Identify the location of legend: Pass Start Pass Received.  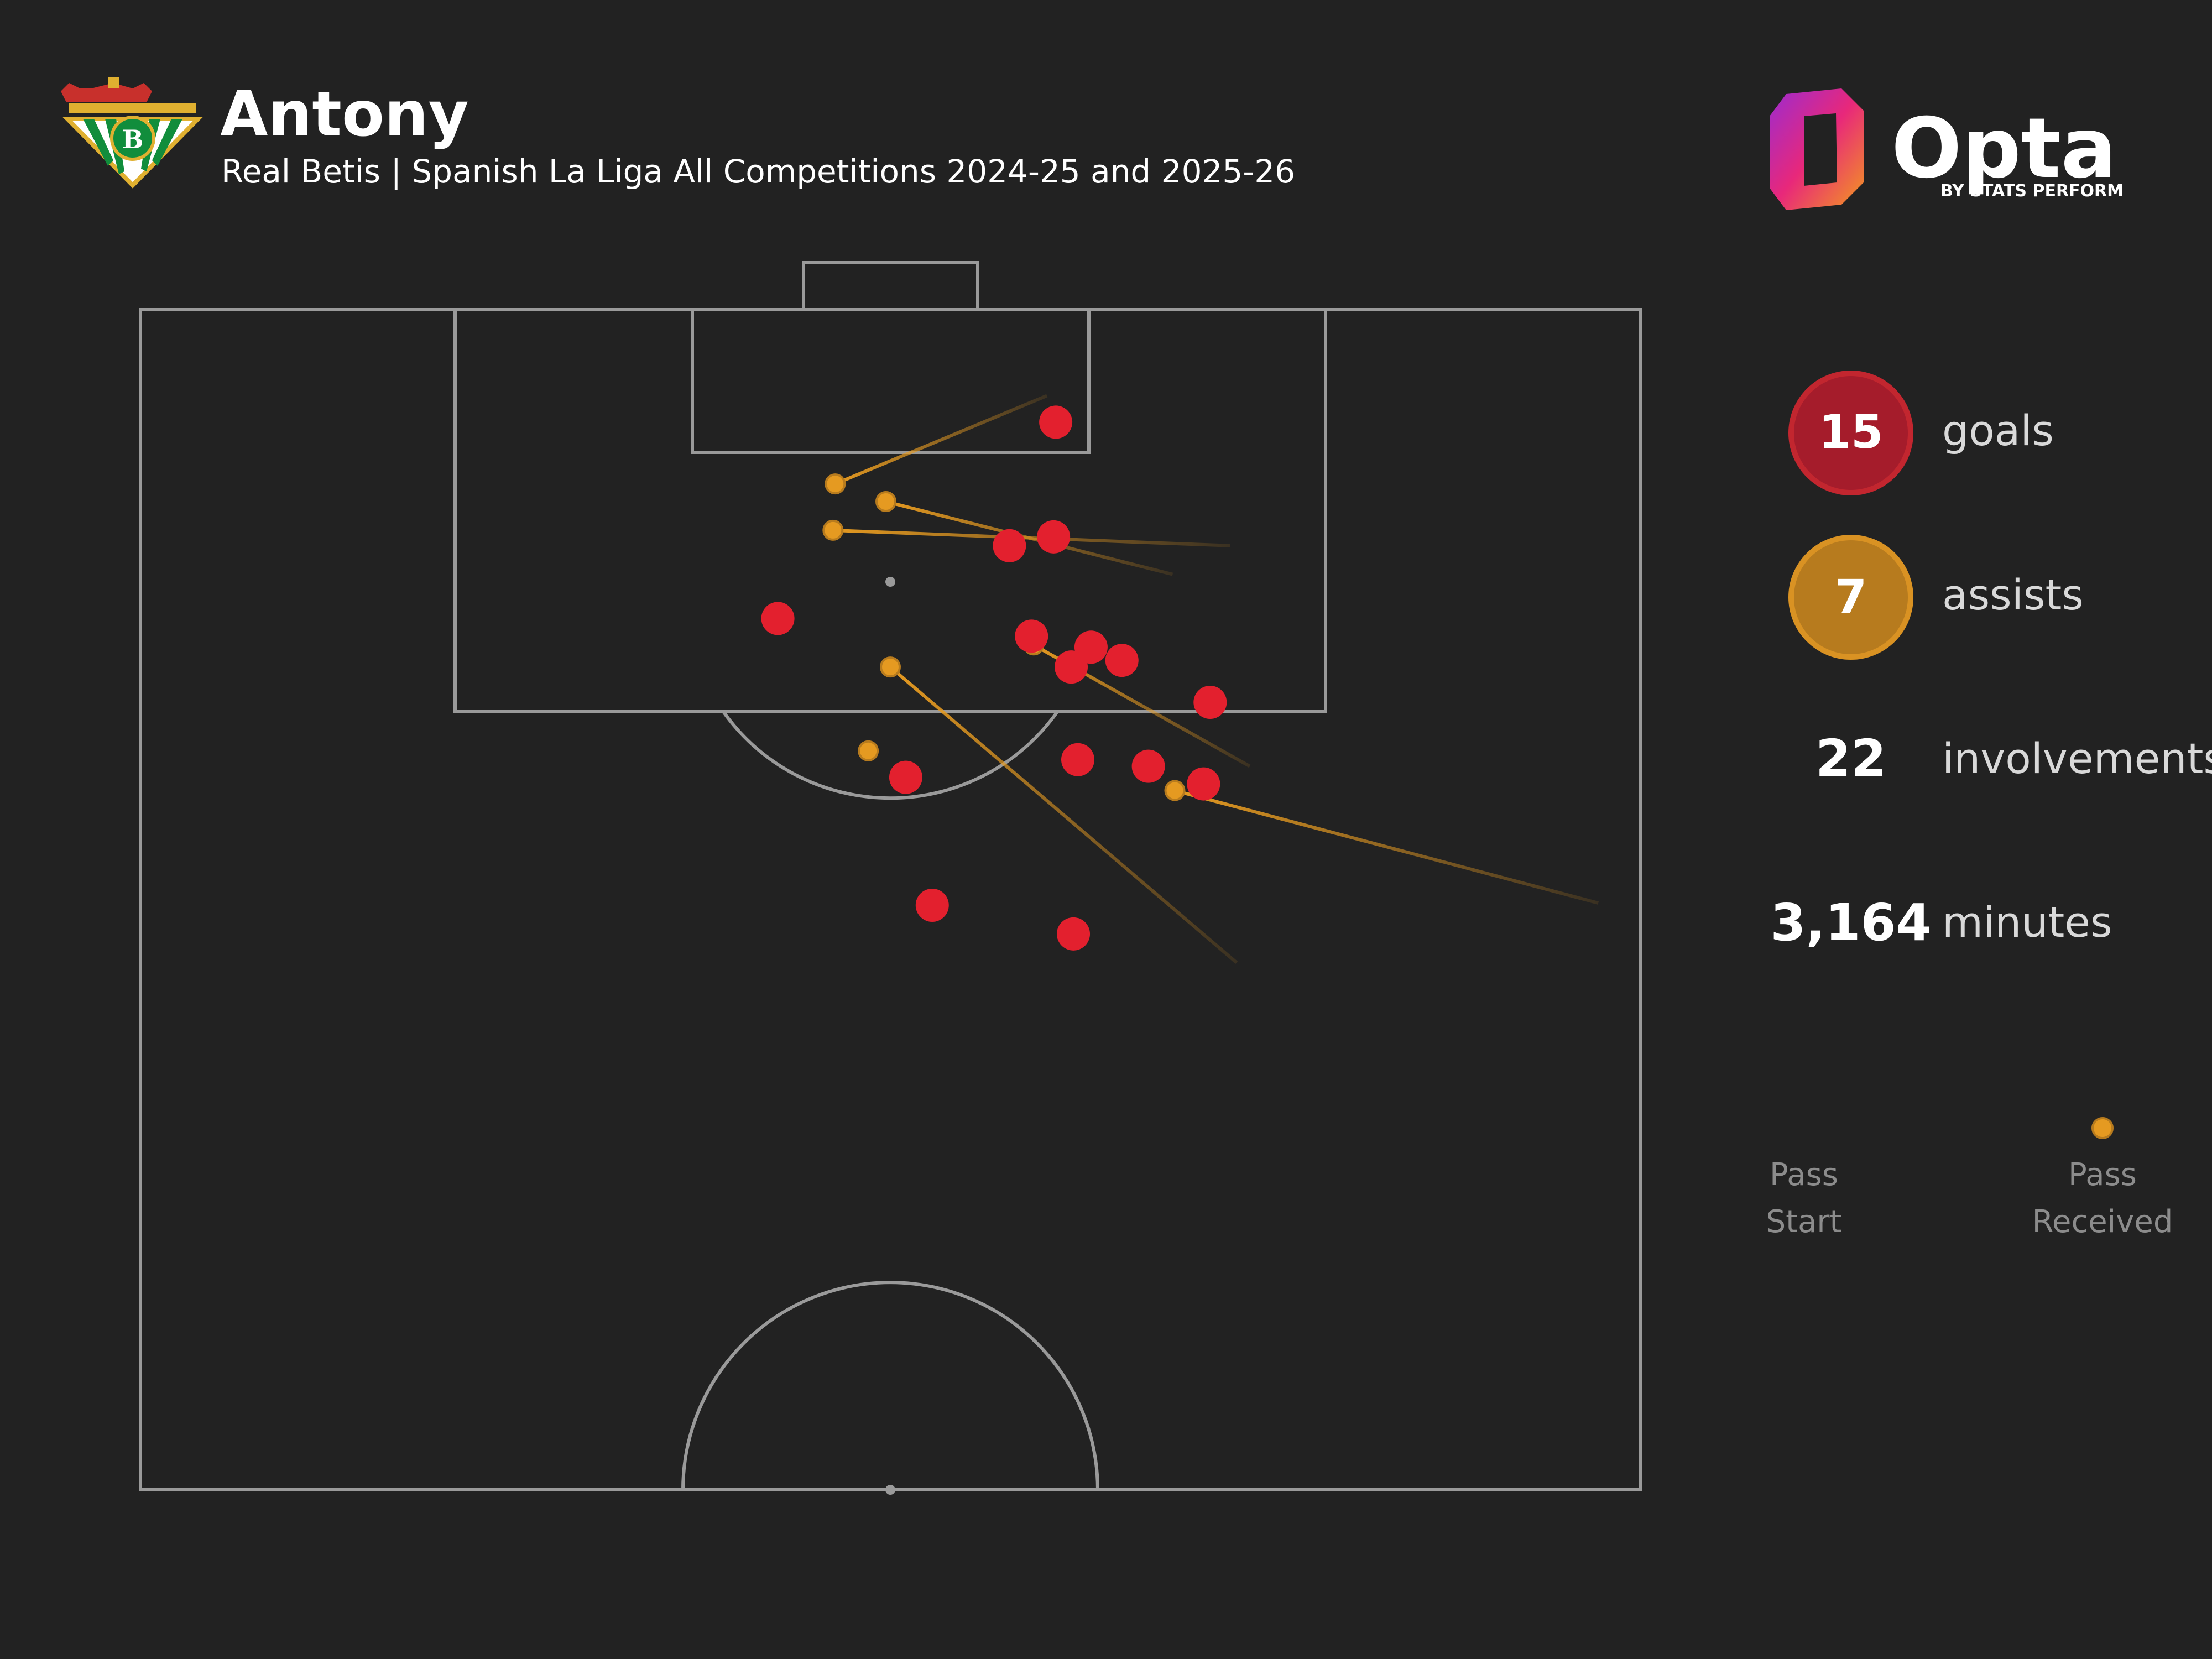
(1970, 1179).